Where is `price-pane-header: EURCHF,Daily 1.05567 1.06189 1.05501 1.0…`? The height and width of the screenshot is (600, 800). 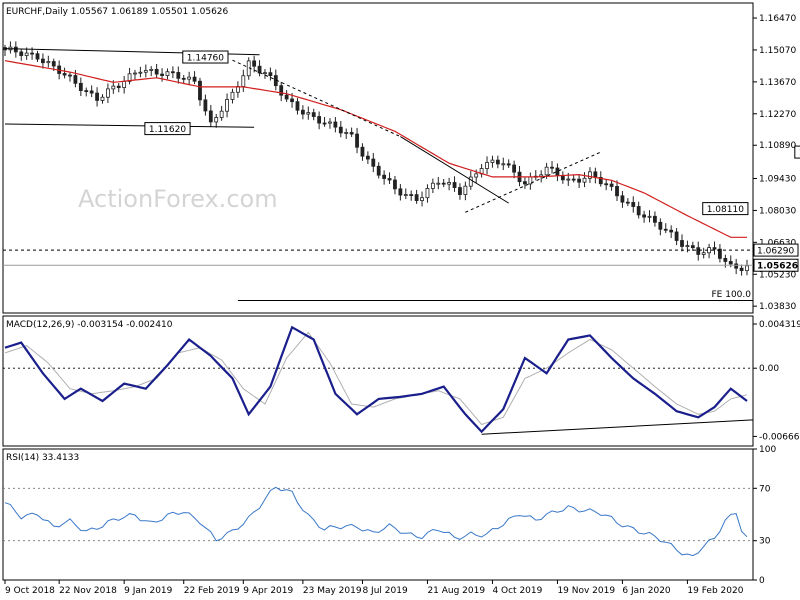
price-pane-header: EURCHF,Daily 1.05567 1.06189 1.05501 1.0… is located at coordinates (117, 12).